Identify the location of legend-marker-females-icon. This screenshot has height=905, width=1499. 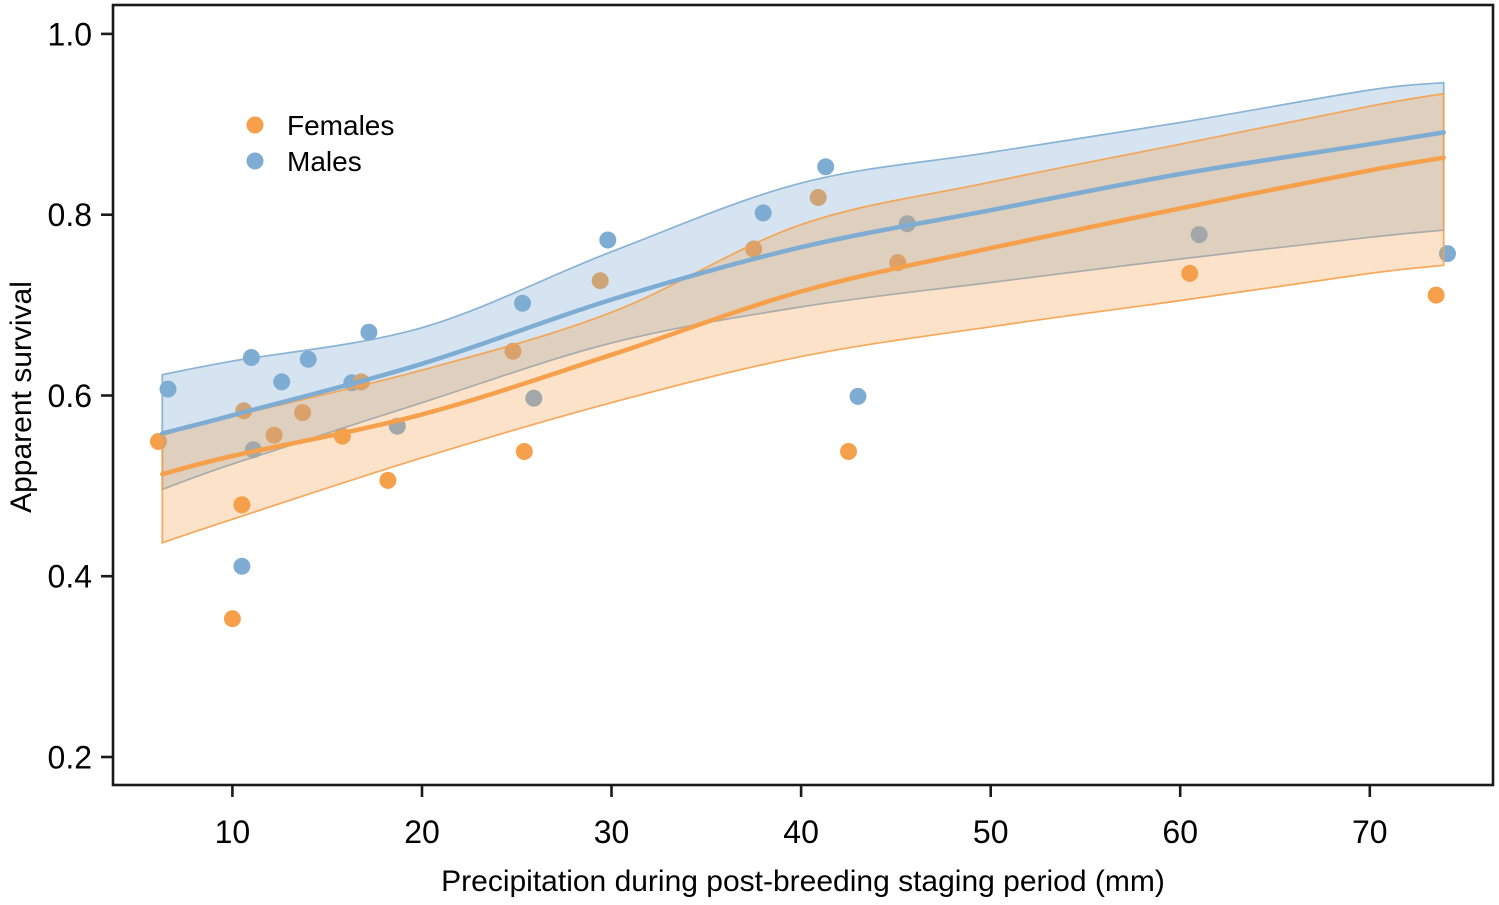
(255, 125).